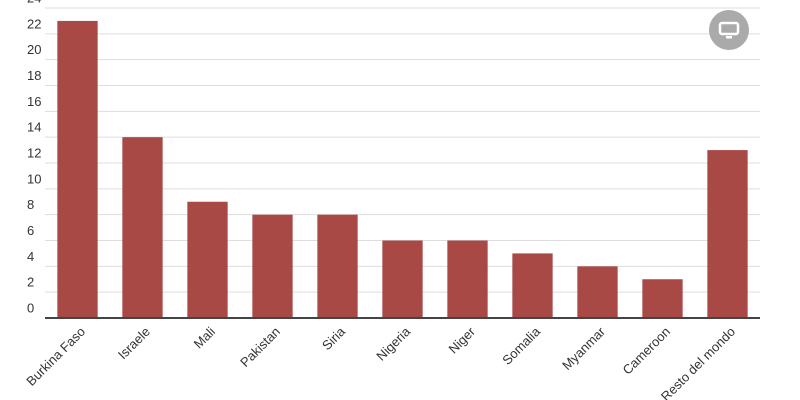 This screenshot has width=800, height=400. I want to click on x-tick-label: Pakistan, so click(260, 347).